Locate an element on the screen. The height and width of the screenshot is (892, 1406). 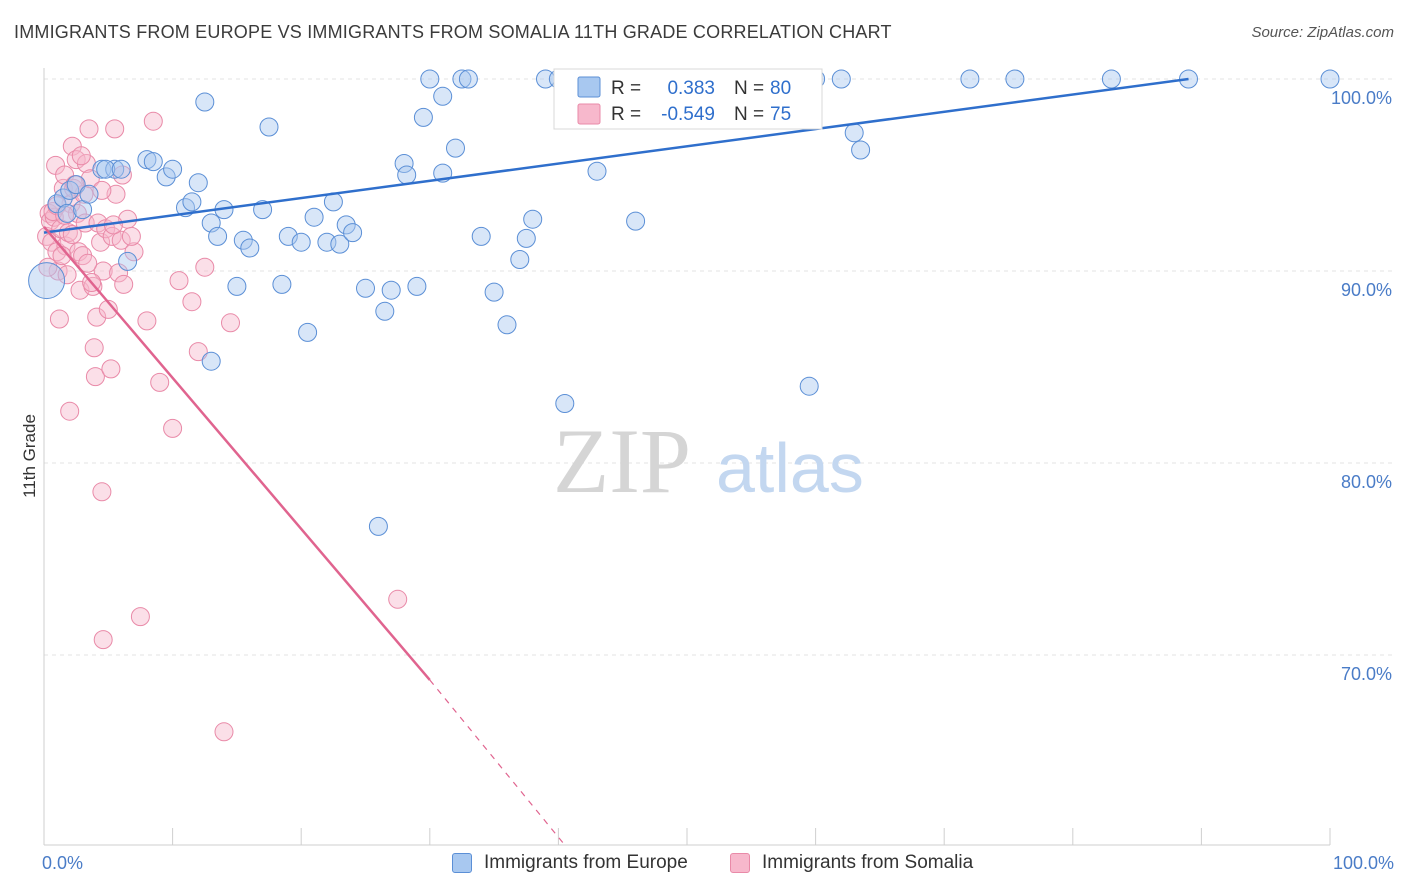
somalia-trend-line is located at coordinates (237, 453).